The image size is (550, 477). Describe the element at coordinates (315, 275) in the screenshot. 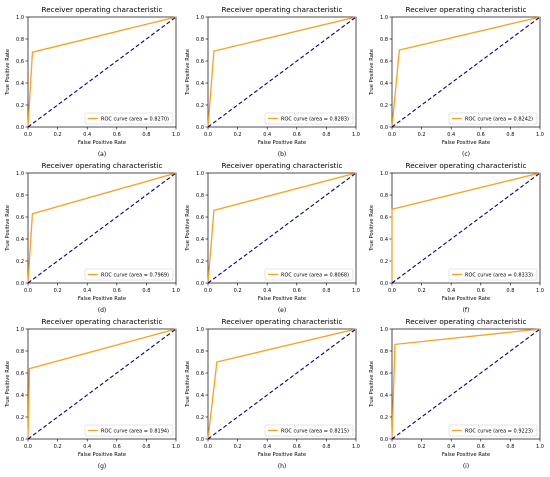

I see `legend-label: ROC curve (area = 0.8068)` at that location.